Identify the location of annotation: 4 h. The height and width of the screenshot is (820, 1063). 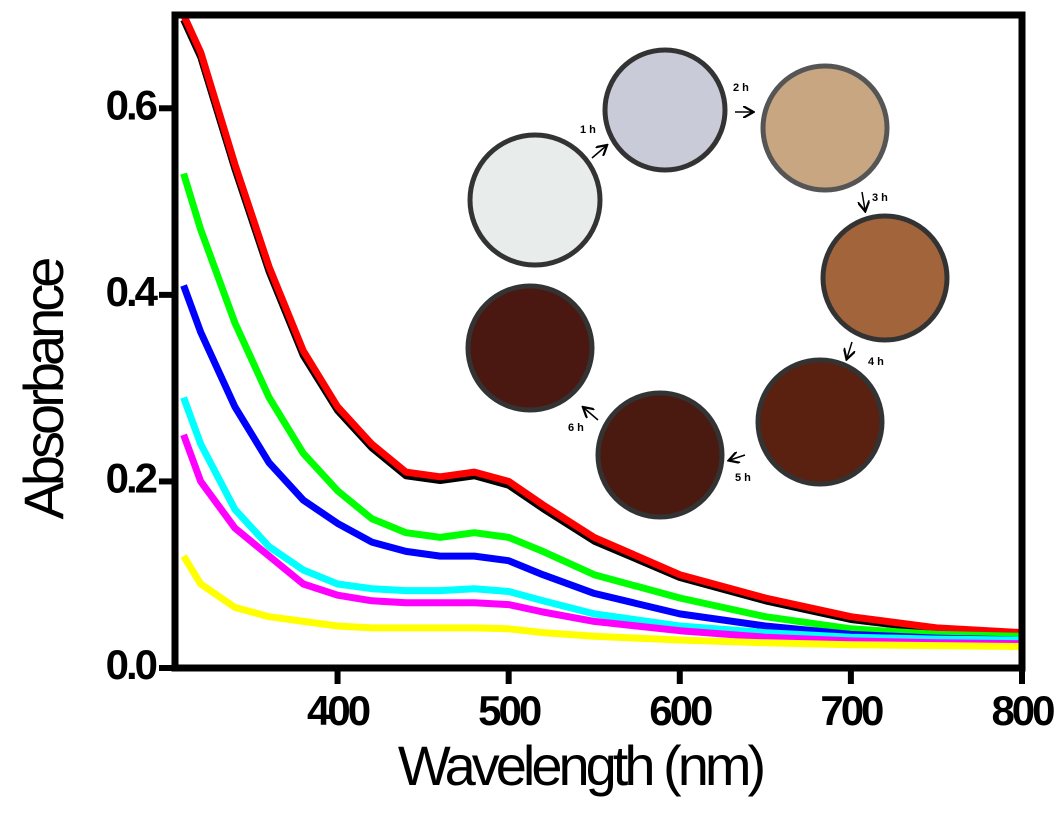
(876, 362).